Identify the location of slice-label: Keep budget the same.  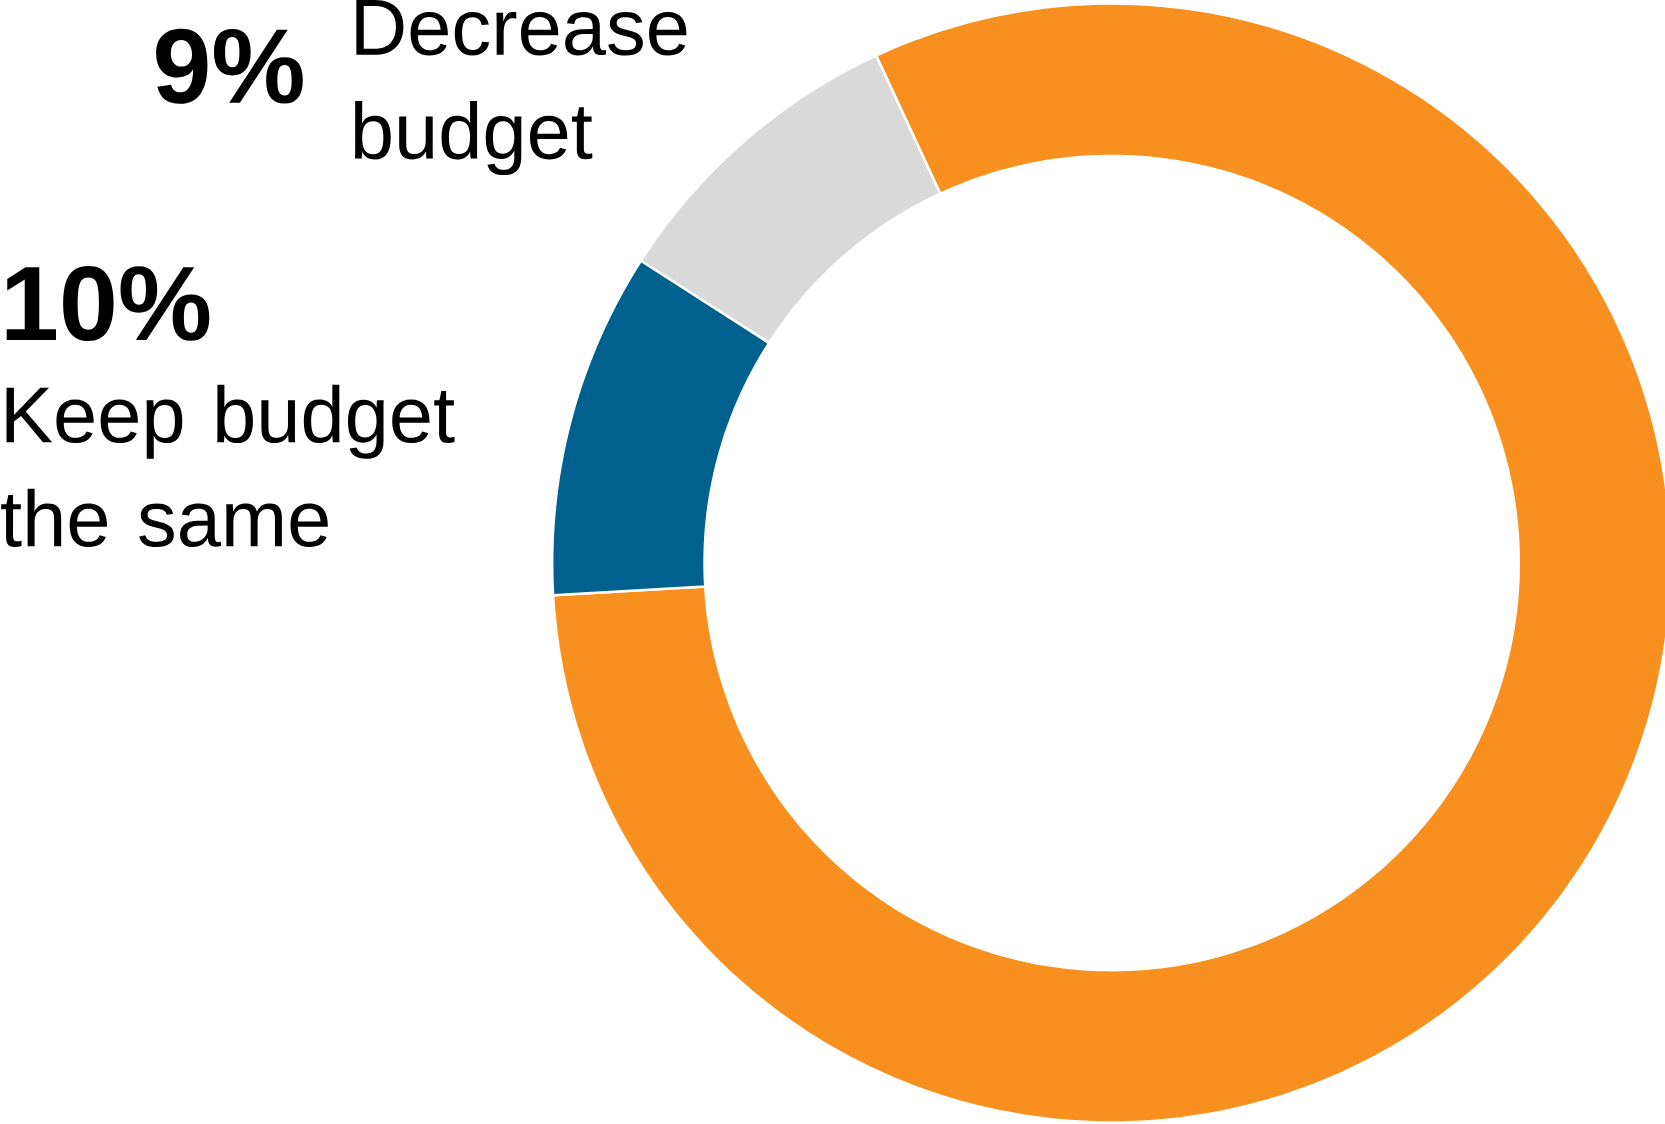
(228, 466).